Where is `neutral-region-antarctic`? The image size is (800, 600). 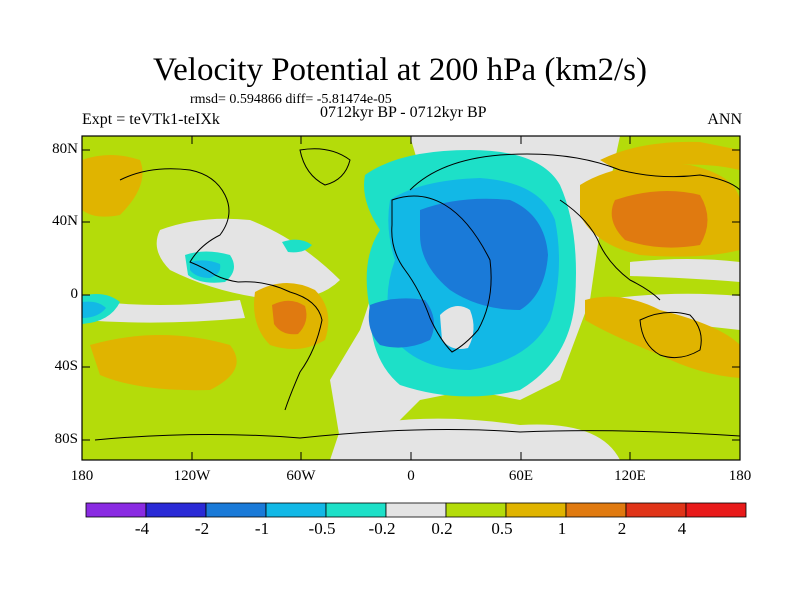 neutral-region-antarctic is located at coordinates (475, 439).